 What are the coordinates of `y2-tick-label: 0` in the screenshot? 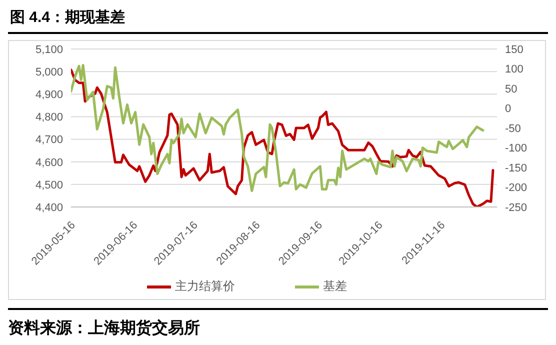 It's located at (508, 109).